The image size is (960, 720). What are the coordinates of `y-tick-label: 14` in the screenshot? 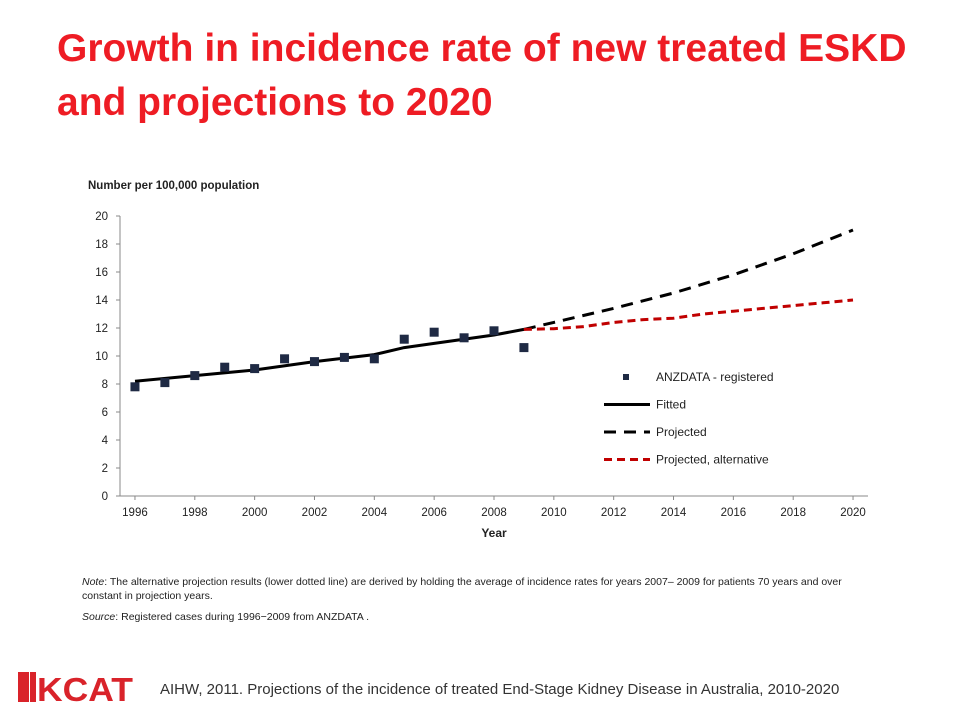 It's located at (101, 301).